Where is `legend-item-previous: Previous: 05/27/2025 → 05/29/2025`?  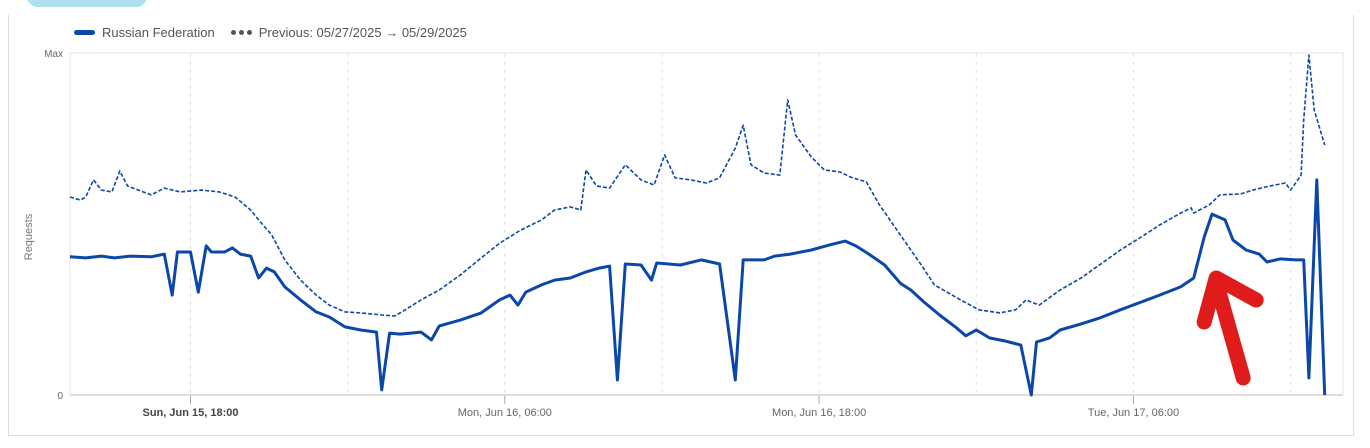
legend-item-previous: Previous: 05/27/2025 → 05/29/2025 is located at coordinates (348, 32).